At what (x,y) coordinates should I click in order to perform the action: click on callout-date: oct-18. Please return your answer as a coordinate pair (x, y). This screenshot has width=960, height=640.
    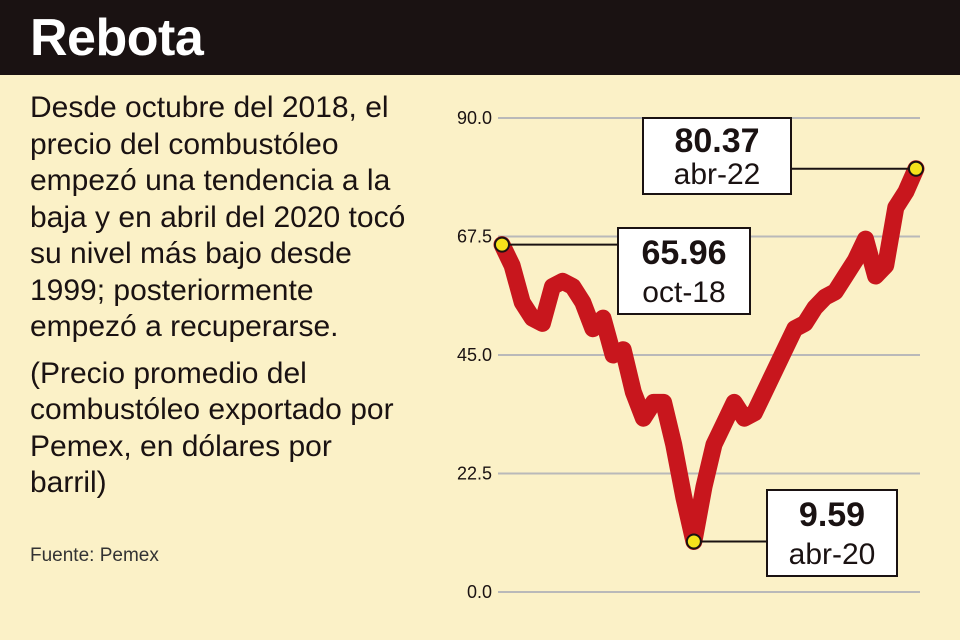
    Looking at the image, I should click on (683, 292).